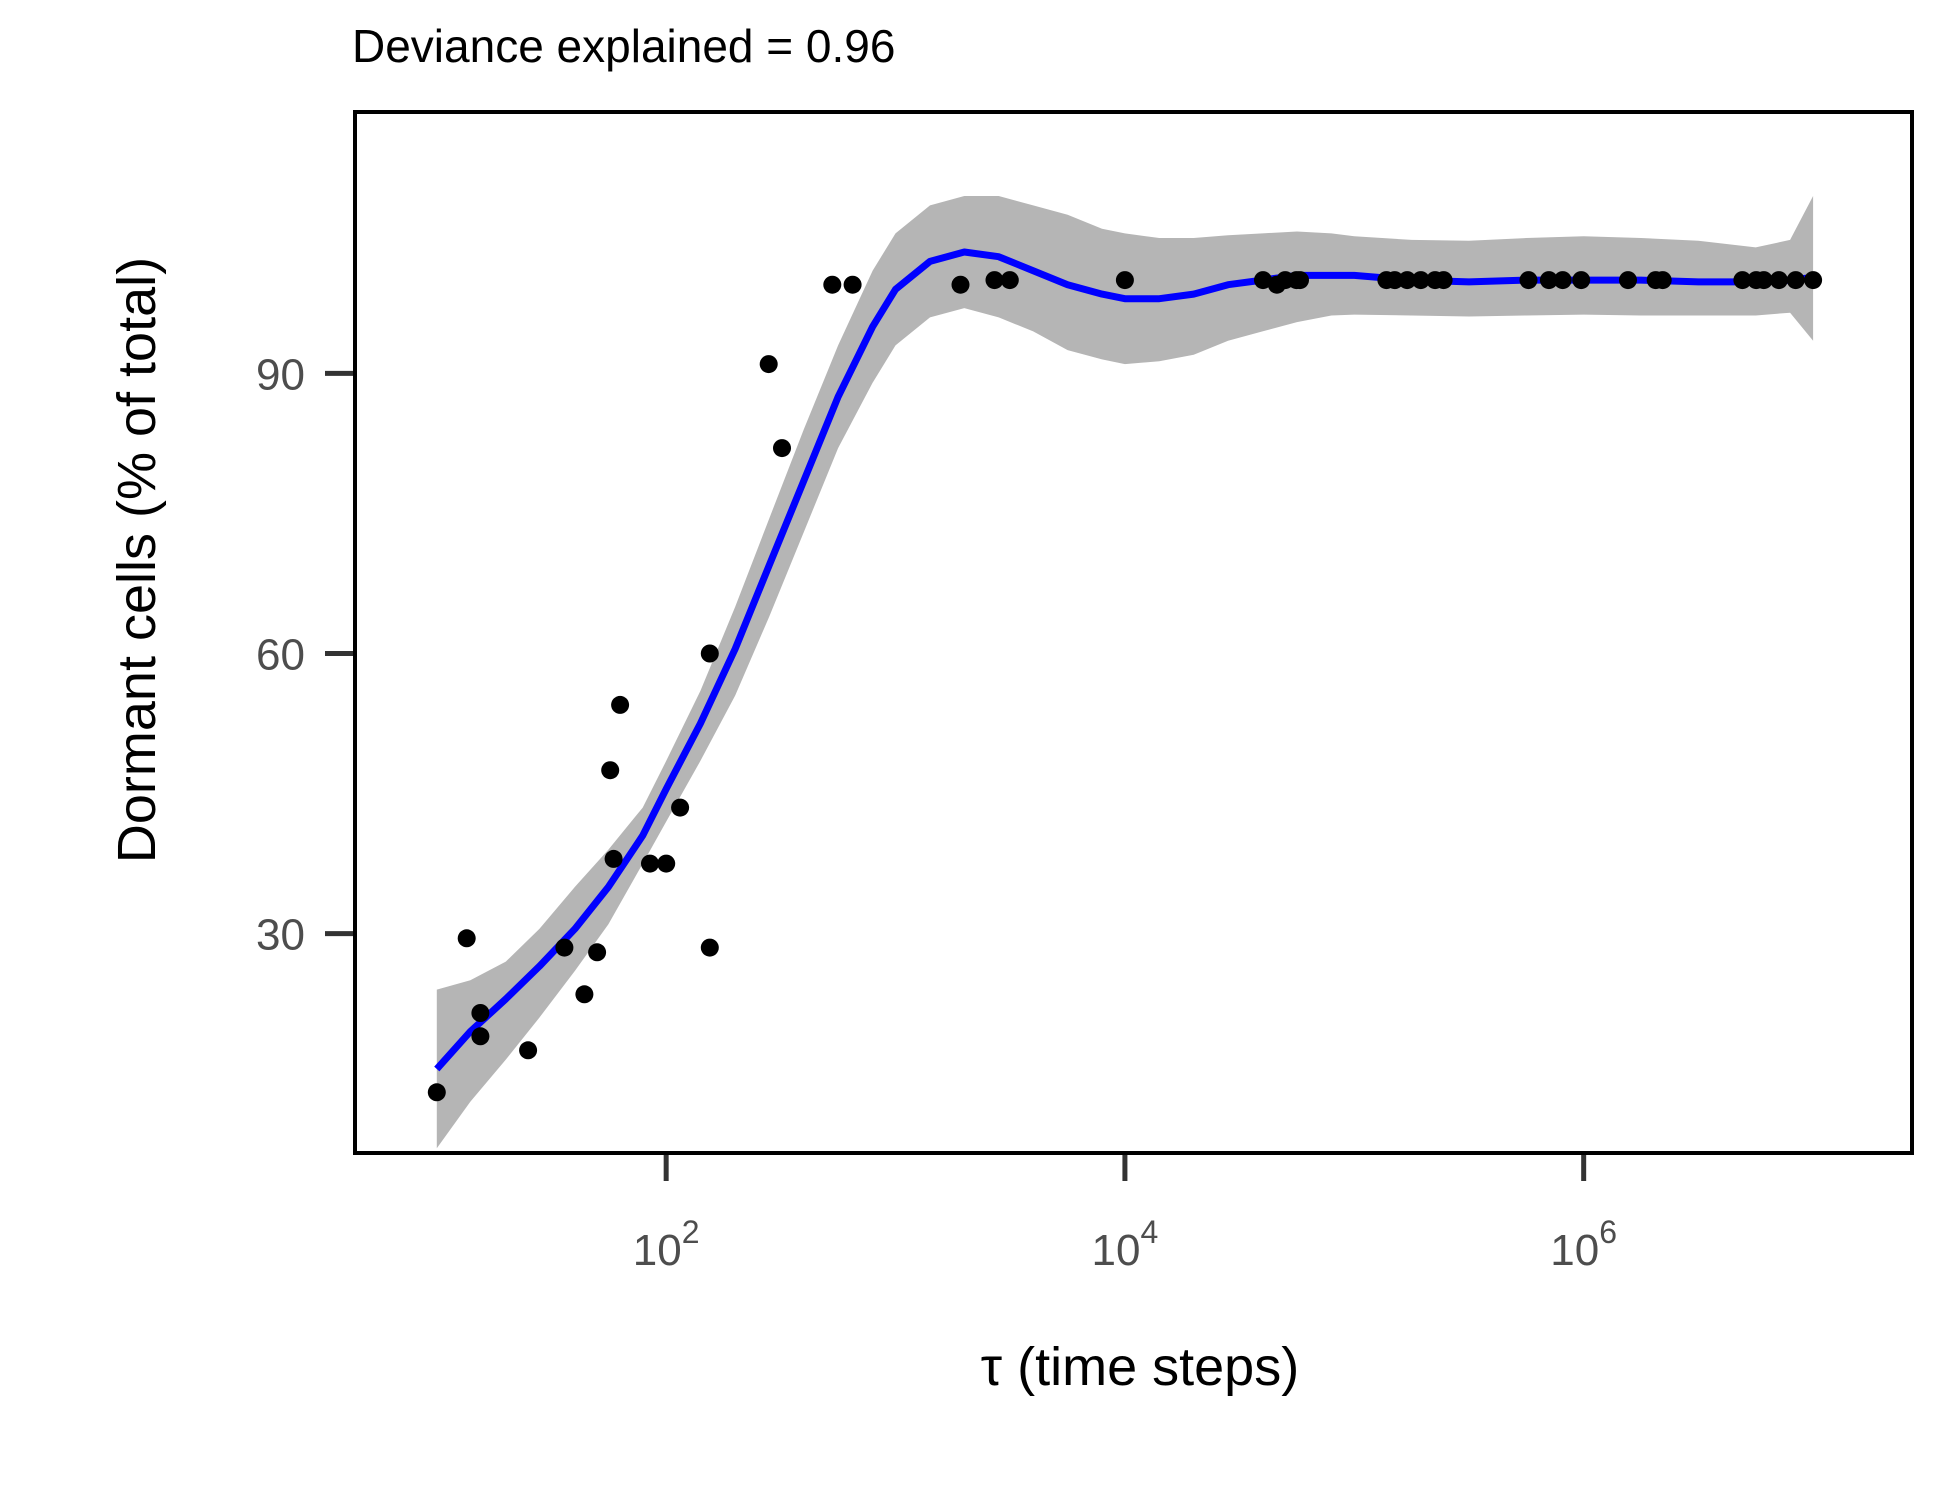 The image size is (1950, 1500). I want to click on y-axis-title: Dormant cells (% of total), so click(137, 560).